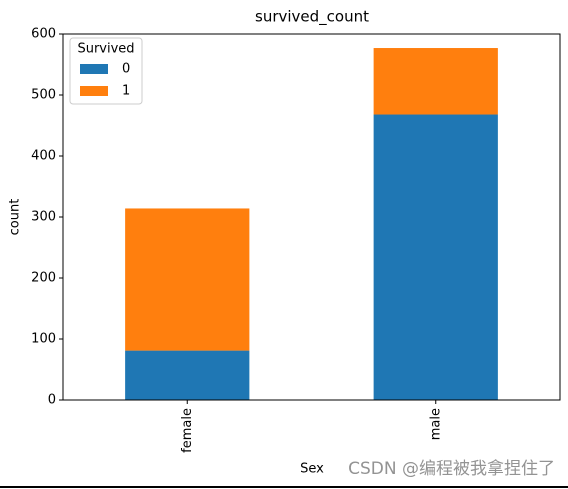  Describe the element at coordinates (52, 400) in the screenshot. I see `y-tick-label: 0` at that location.